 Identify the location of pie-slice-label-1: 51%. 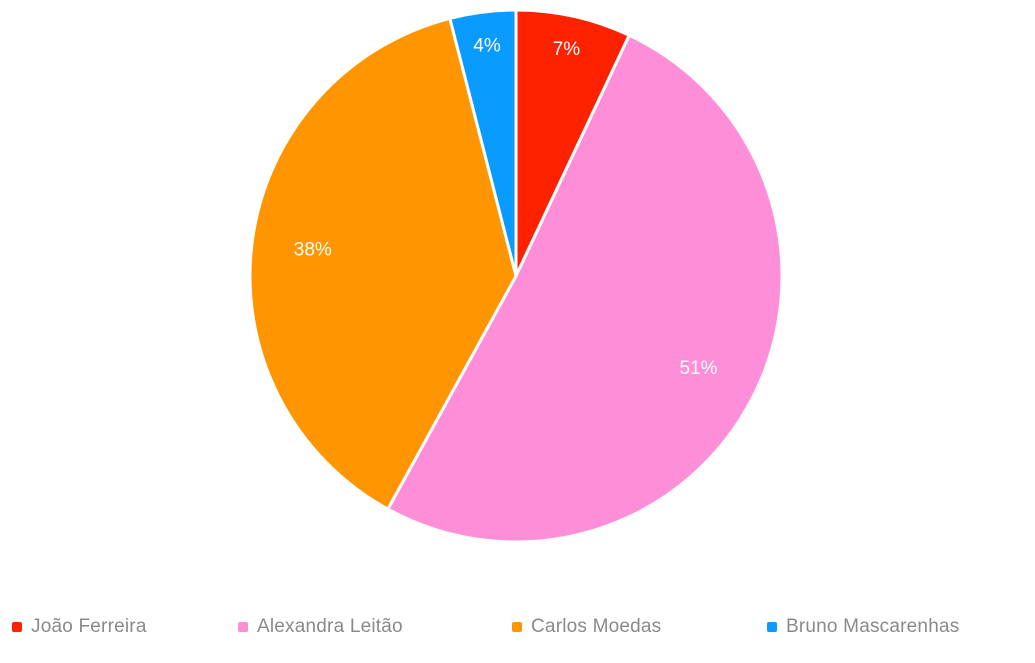
(698, 368).